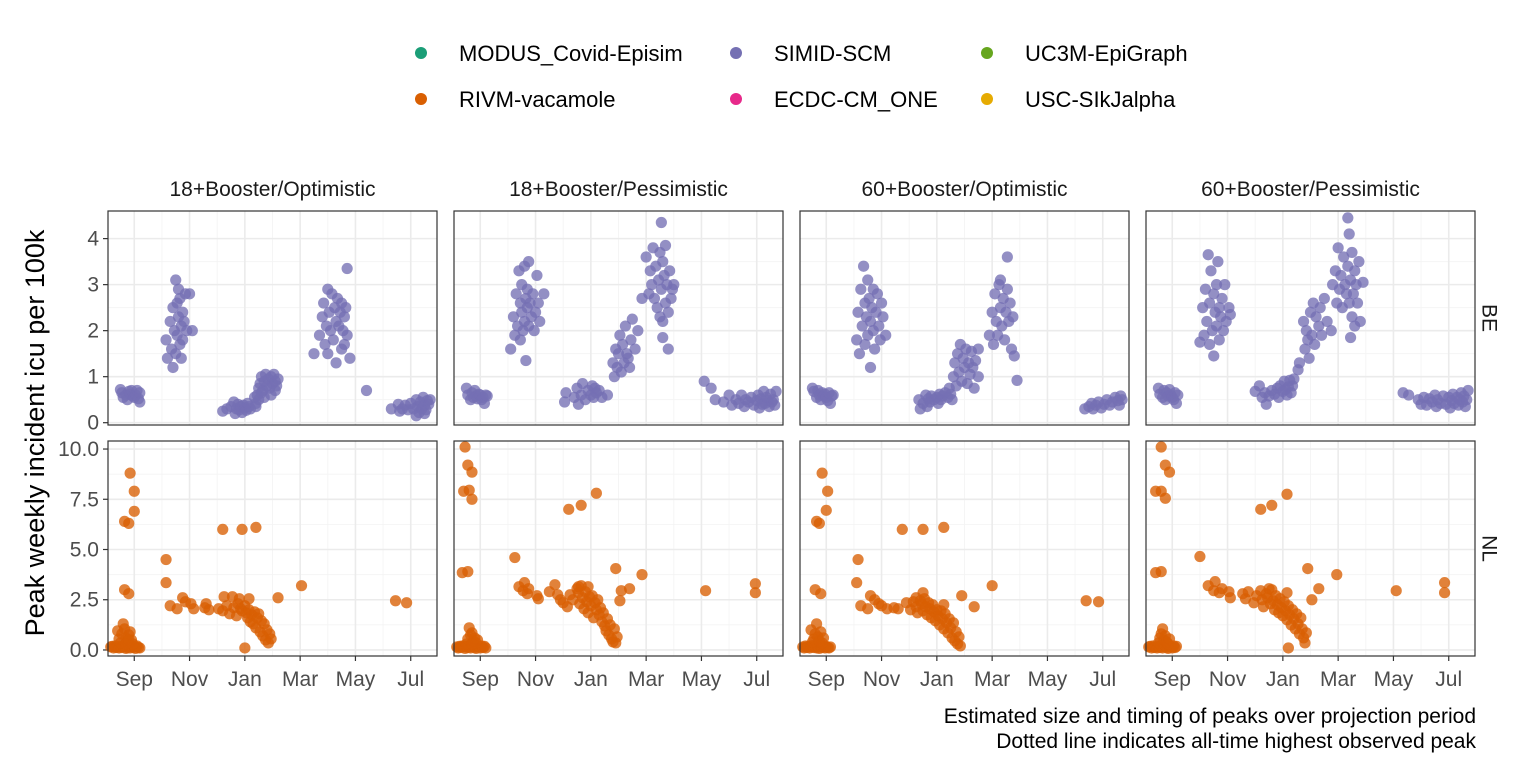  Describe the element at coordinates (1078, 99) in the screenshot. I see `legend-item-usc-sikjalpha: USC-SIkJalpha` at that location.